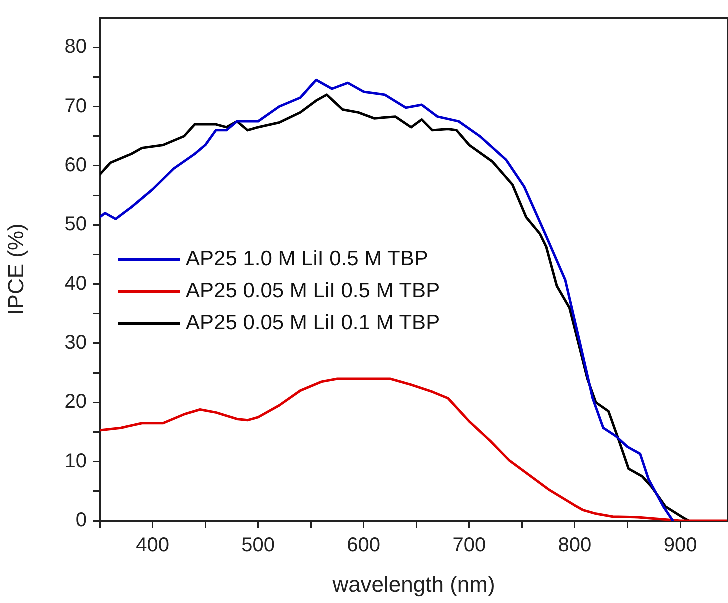  Describe the element at coordinates (153, 545) in the screenshot. I see `x-tick-label: 400` at that location.